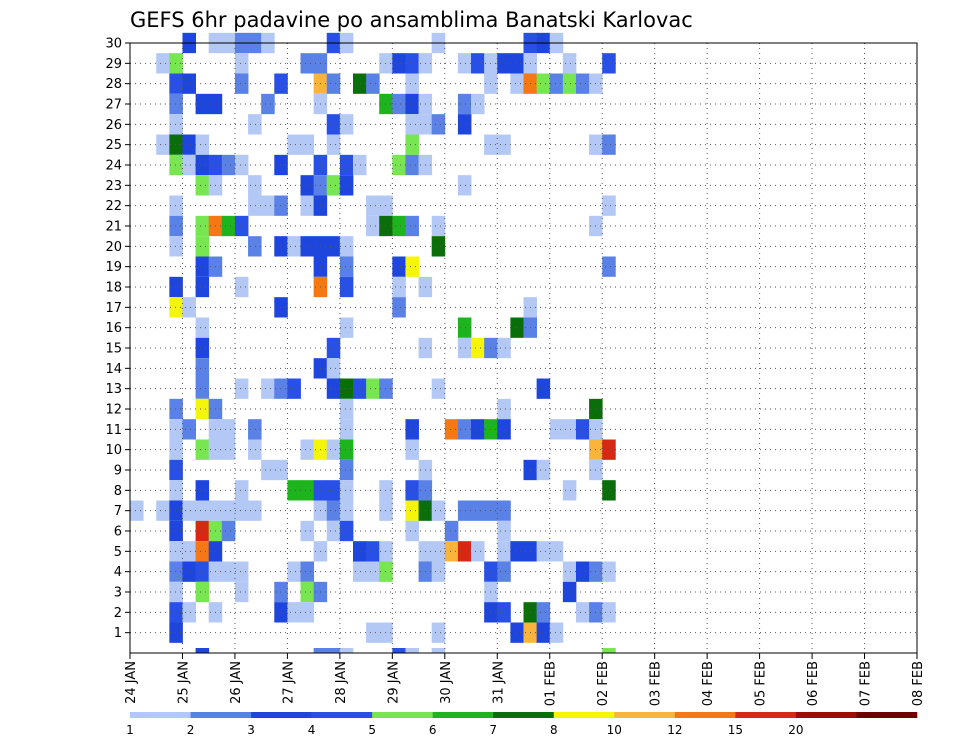 The width and height of the screenshot is (960, 742). What do you see at coordinates (614, 730) in the screenshot?
I see `colorbar-label: 10` at bounding box center [614, 730].